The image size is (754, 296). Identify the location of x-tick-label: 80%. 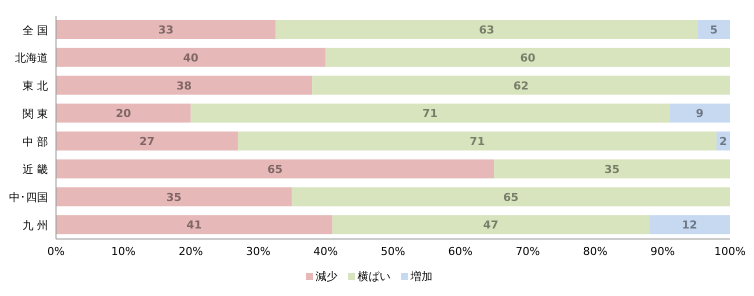
(595, 251).